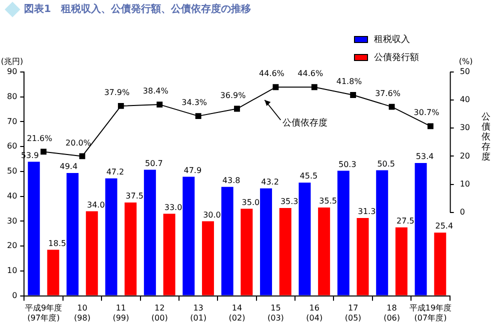 The height and width of the screenshot is (328, 492). I want to click on y-tick-label: 60, so click(12, 146).